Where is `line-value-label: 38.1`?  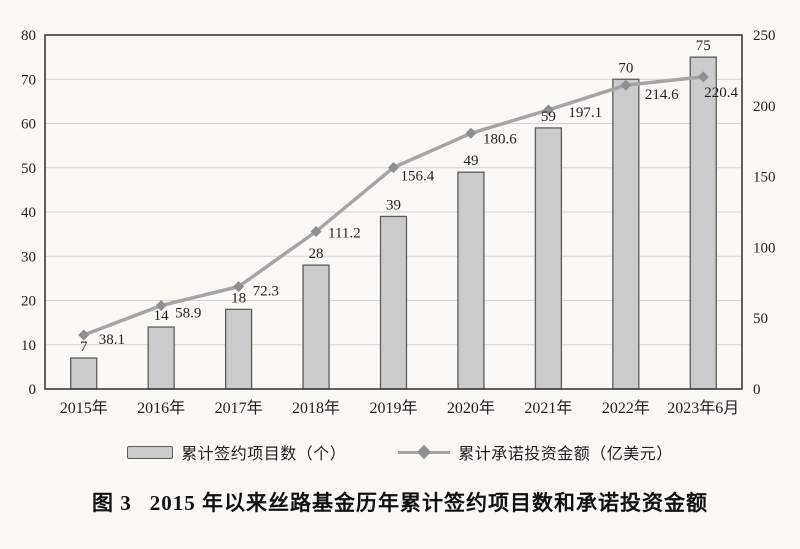
line-value-label: 38.1 is located at coordinates (112, 340).